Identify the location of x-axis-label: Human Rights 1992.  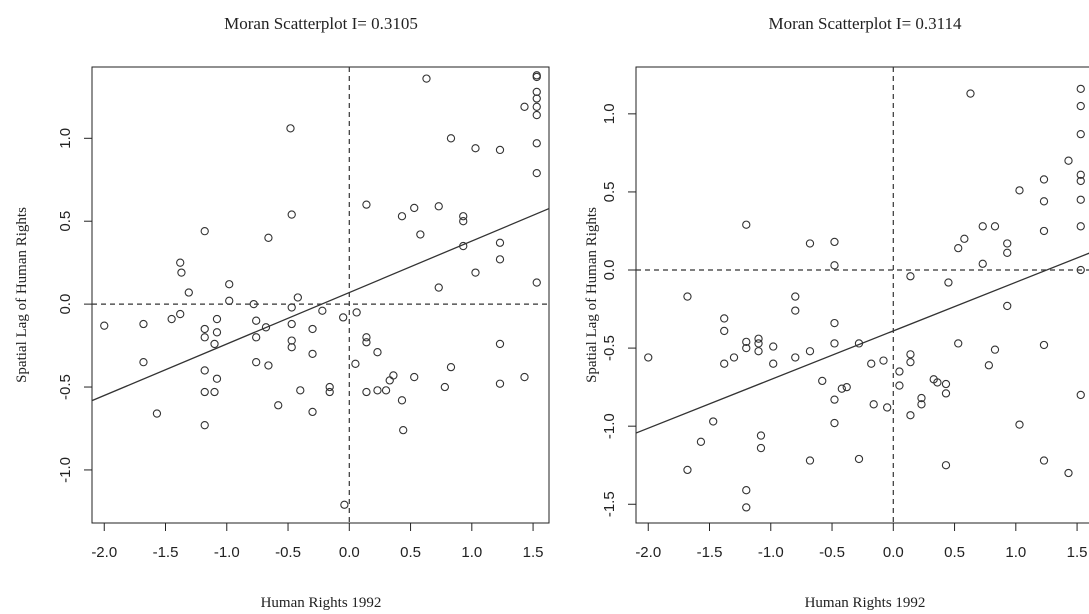
(865, 603).